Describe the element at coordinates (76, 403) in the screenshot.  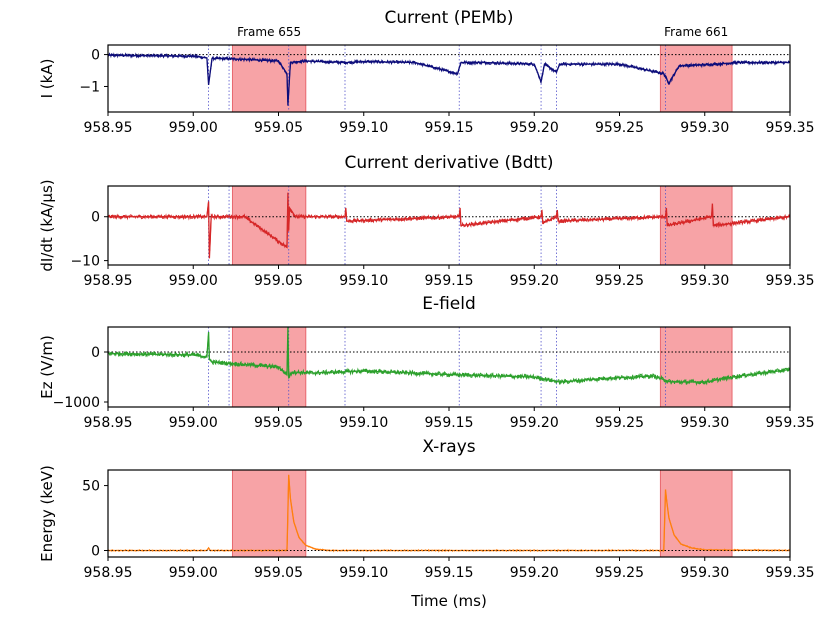
I see `y-tick-label: −1000` at that location.